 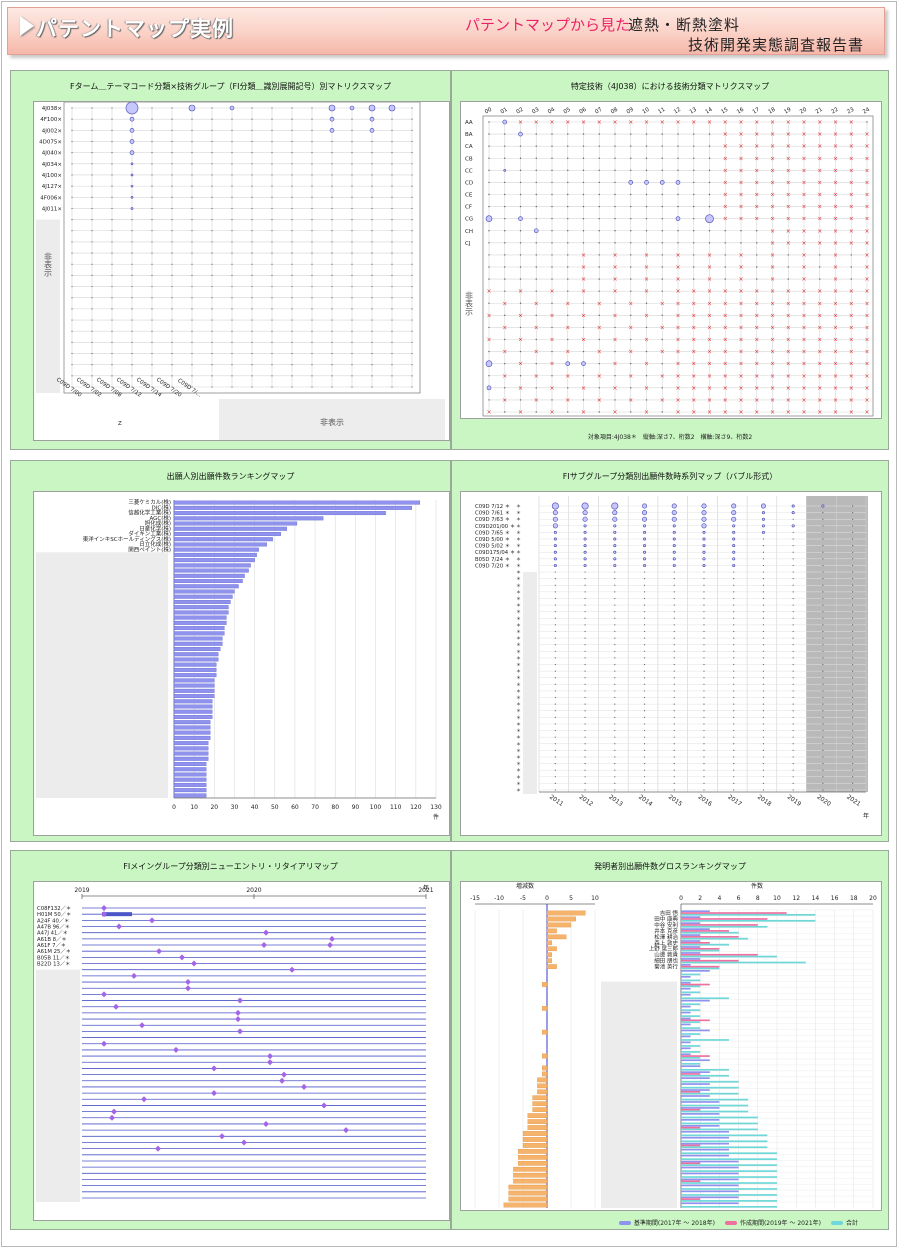 What do you see at coordinates (866, 816) in the screenshot?
I see `axis-unit: 年` at bounding box center [866, 816].